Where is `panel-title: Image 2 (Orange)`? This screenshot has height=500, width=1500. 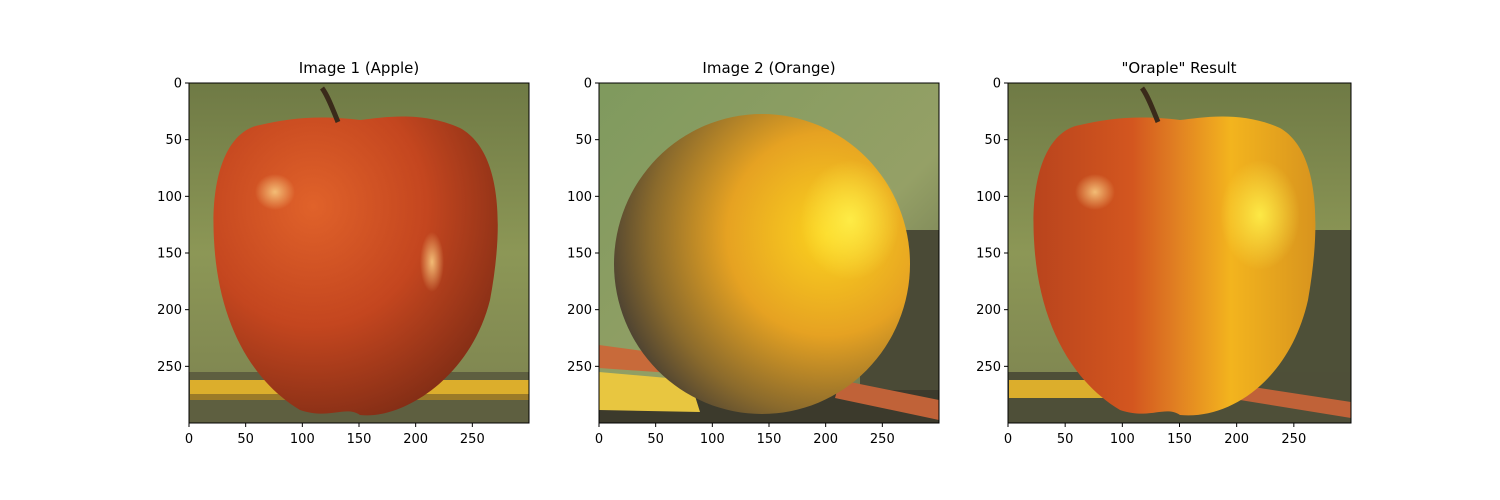 panel-title: Image 2 (Orange) is located at coordinates (768, 68).